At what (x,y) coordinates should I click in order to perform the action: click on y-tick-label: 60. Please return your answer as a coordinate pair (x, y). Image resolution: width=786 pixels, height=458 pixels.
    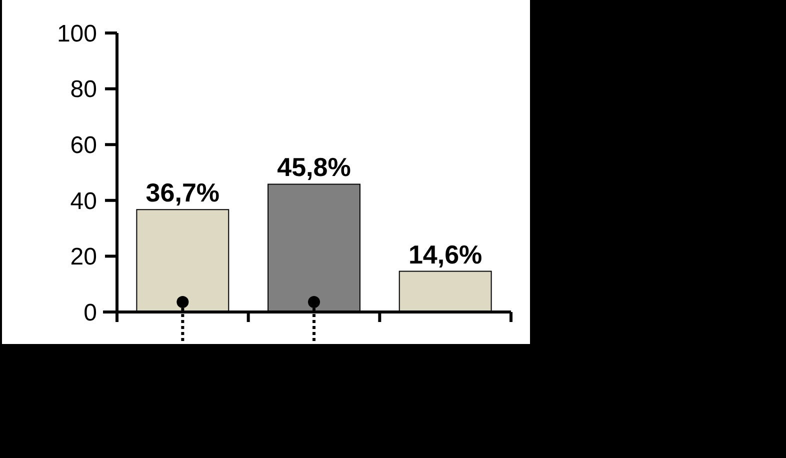
    Looking at the image, I should click on (83, 145).